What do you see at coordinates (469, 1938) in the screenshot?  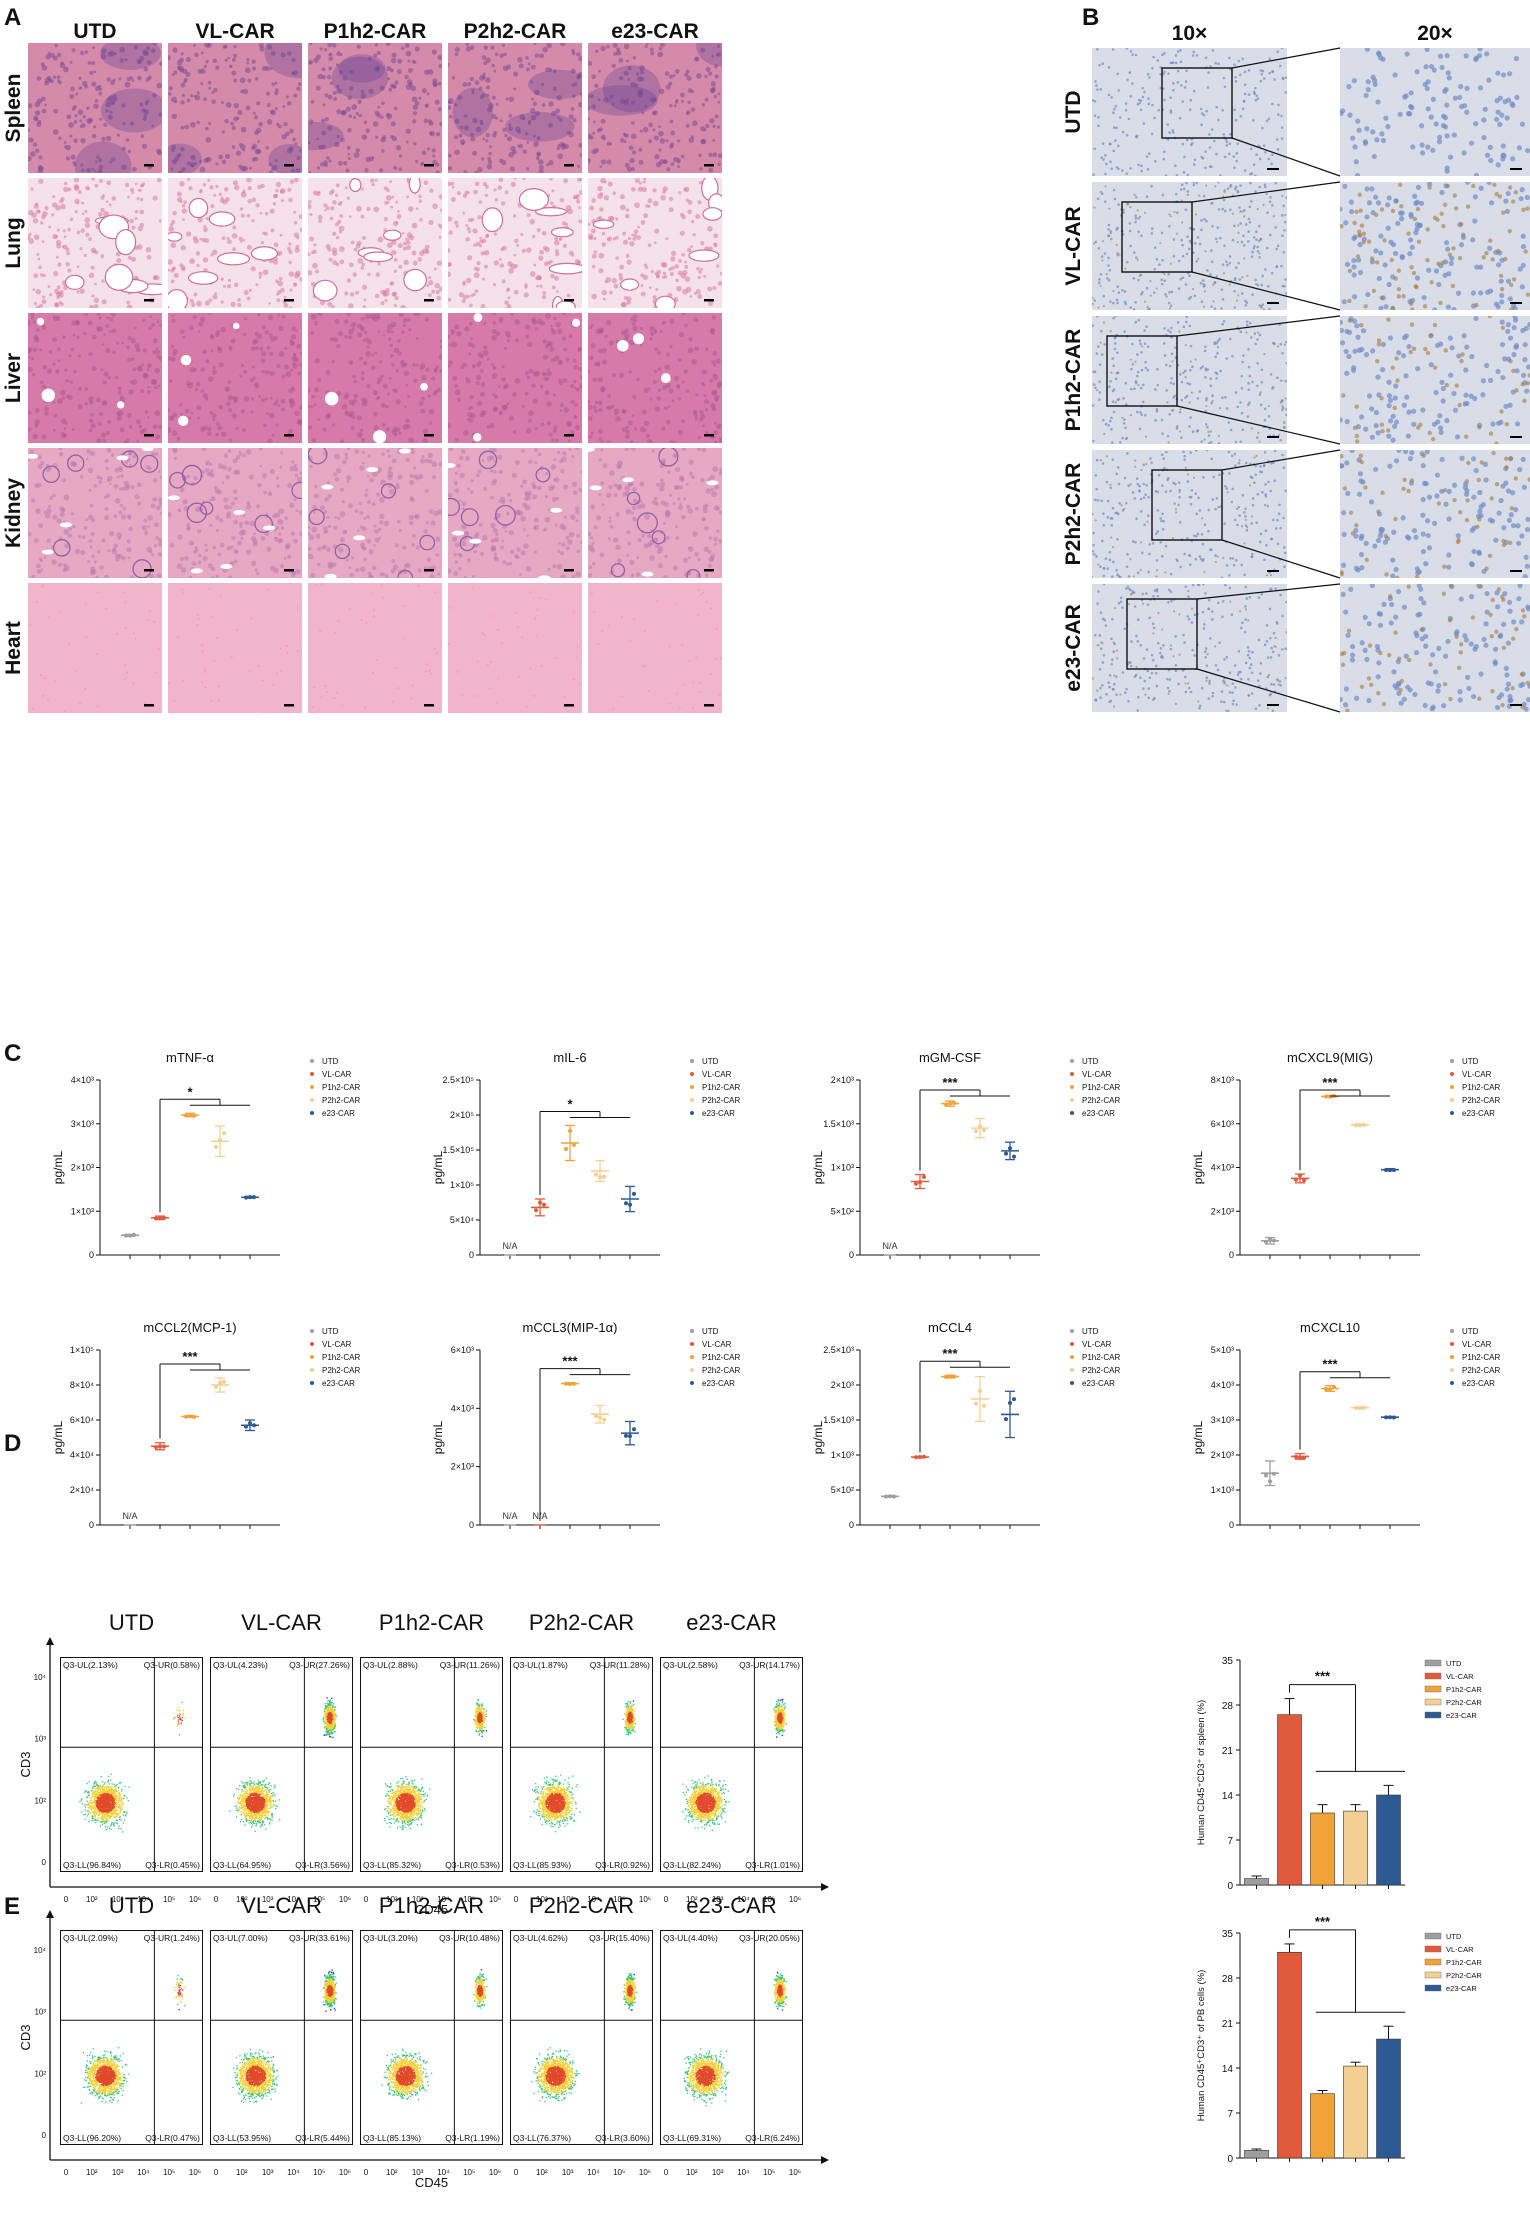 I see `quadrant-label: Q3-UR(10.48%)` at bounding box center [469, 1938].